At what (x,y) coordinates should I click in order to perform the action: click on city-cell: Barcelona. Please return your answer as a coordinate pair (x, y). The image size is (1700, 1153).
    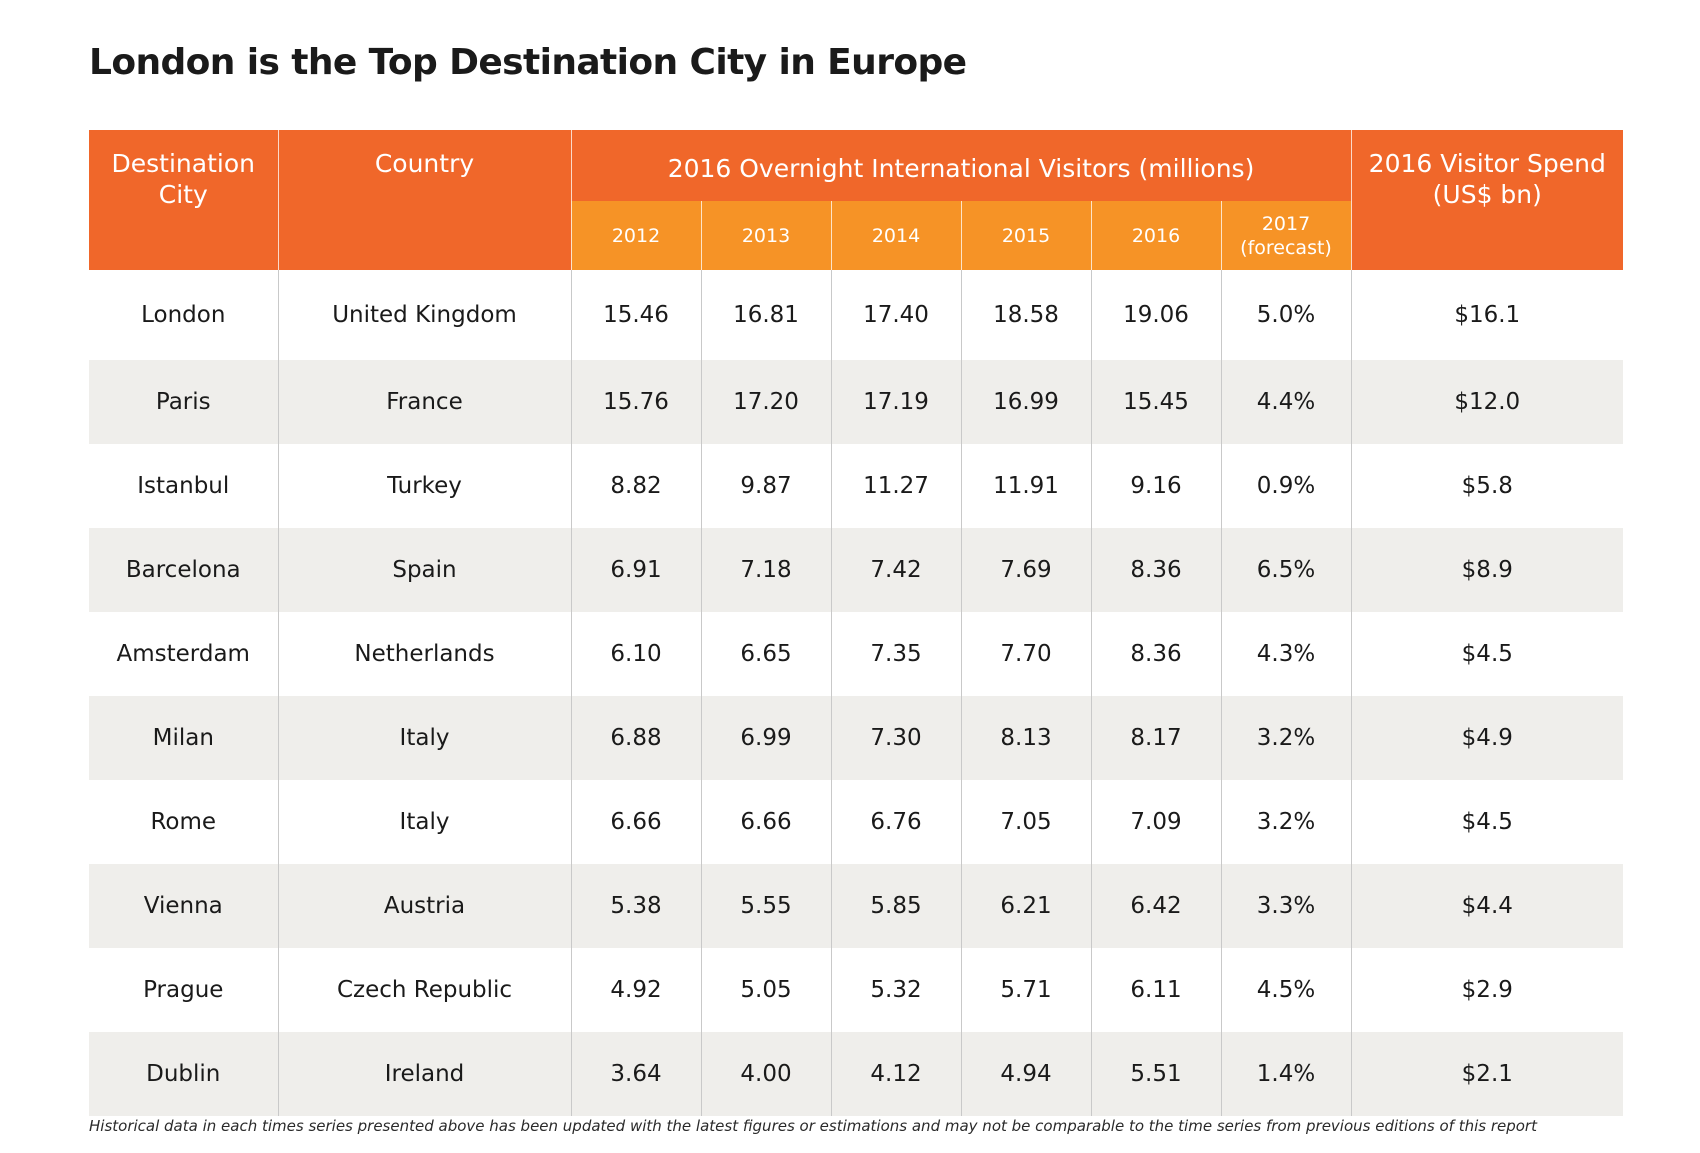
    Looking at the image, I should click on (183, 570).